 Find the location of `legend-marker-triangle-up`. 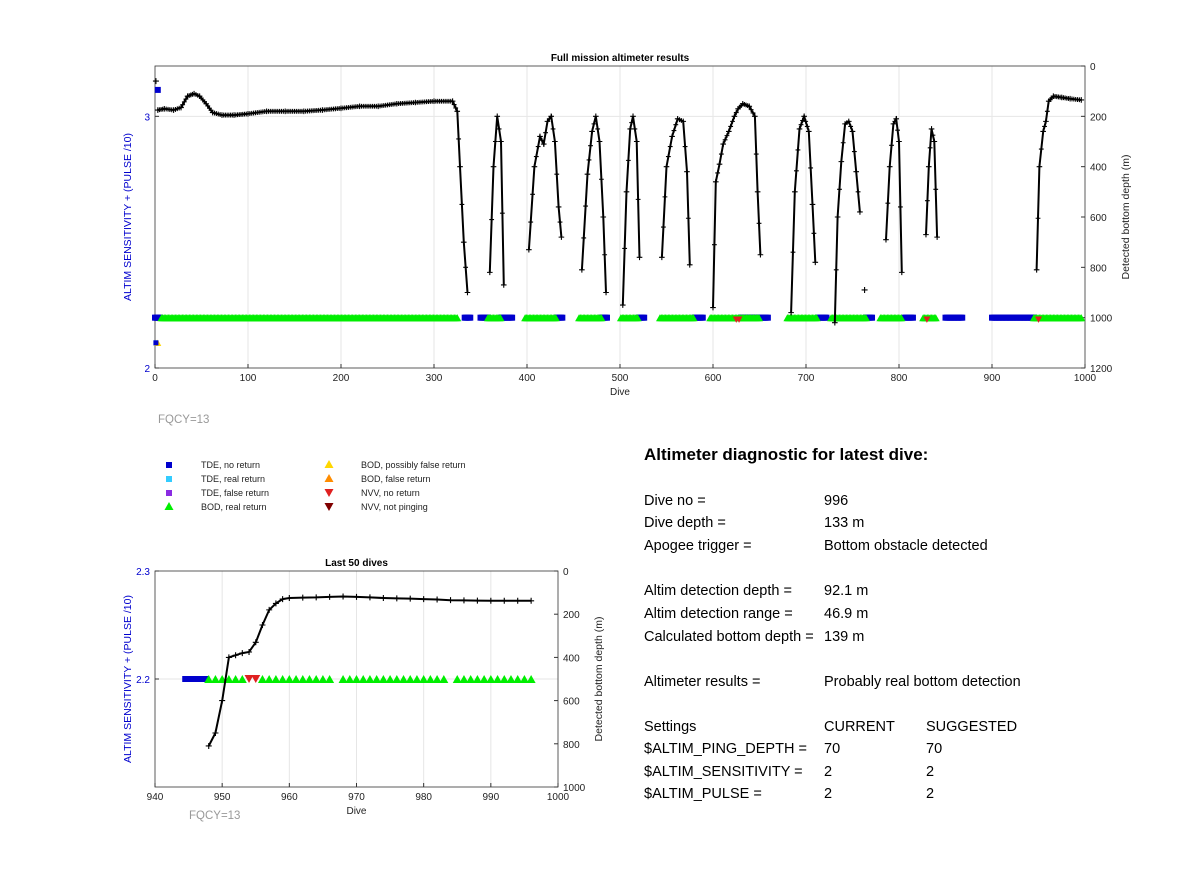

legend-marker-triangle-up is located at coordinates (329, 464).